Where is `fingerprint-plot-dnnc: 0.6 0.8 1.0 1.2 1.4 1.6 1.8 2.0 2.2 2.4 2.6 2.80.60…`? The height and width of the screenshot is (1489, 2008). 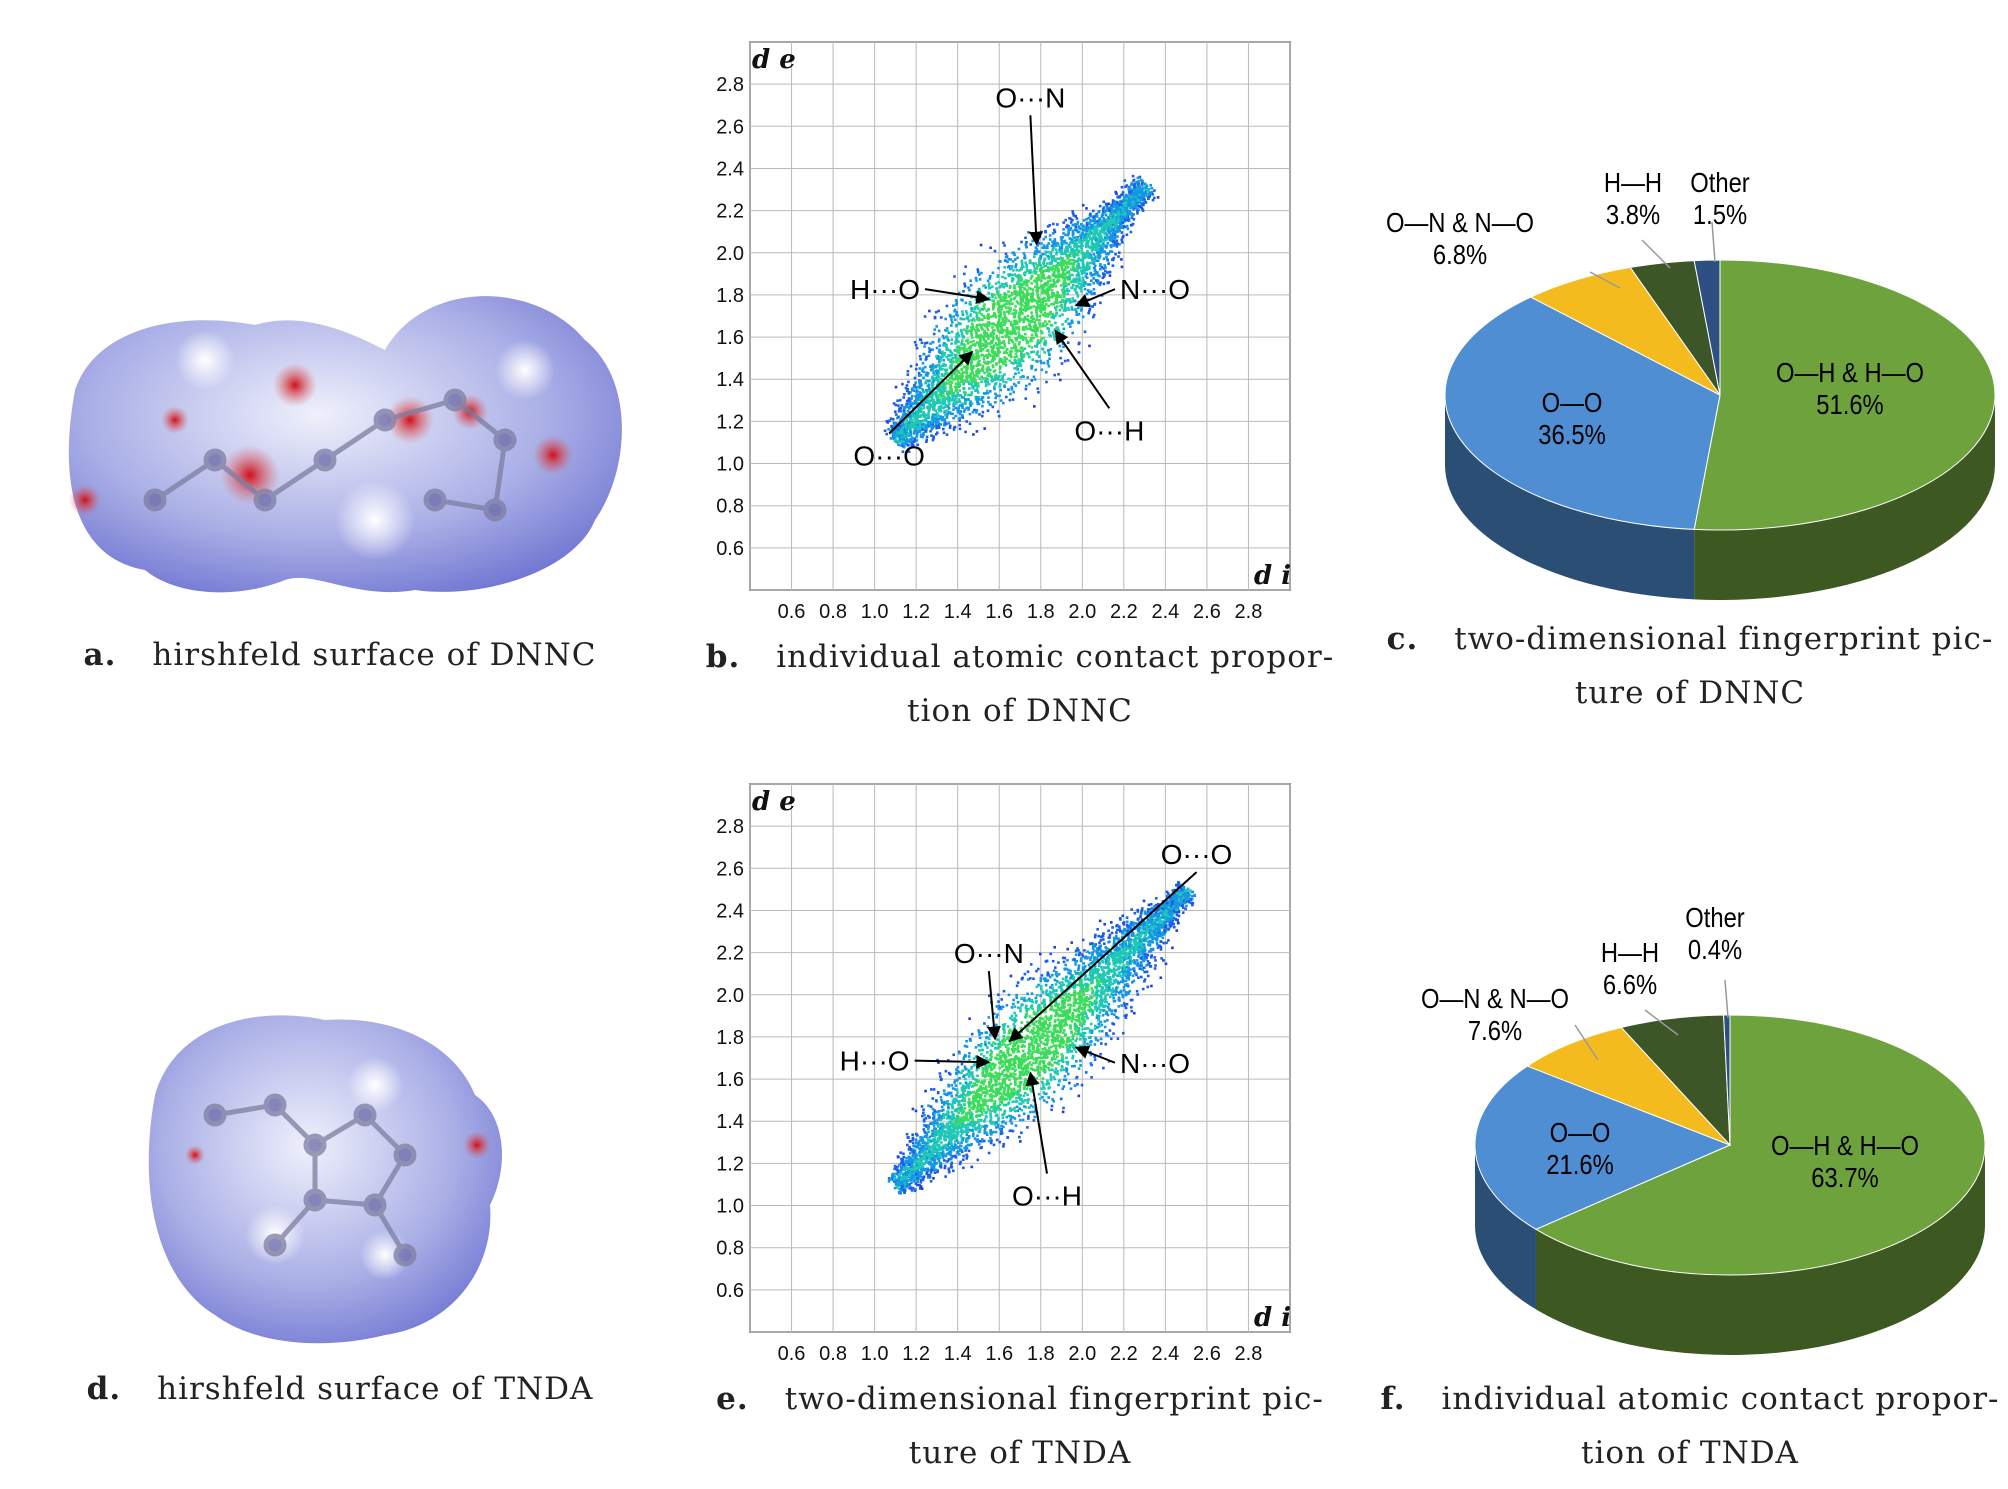
fingerprint-plot-dnnc: 0.6 0.8 1.0 1.2 1.4 1.6 1.8 2.0 2.2 2.4 2.6 2.80.60… is located at coordinates (1003, 332).